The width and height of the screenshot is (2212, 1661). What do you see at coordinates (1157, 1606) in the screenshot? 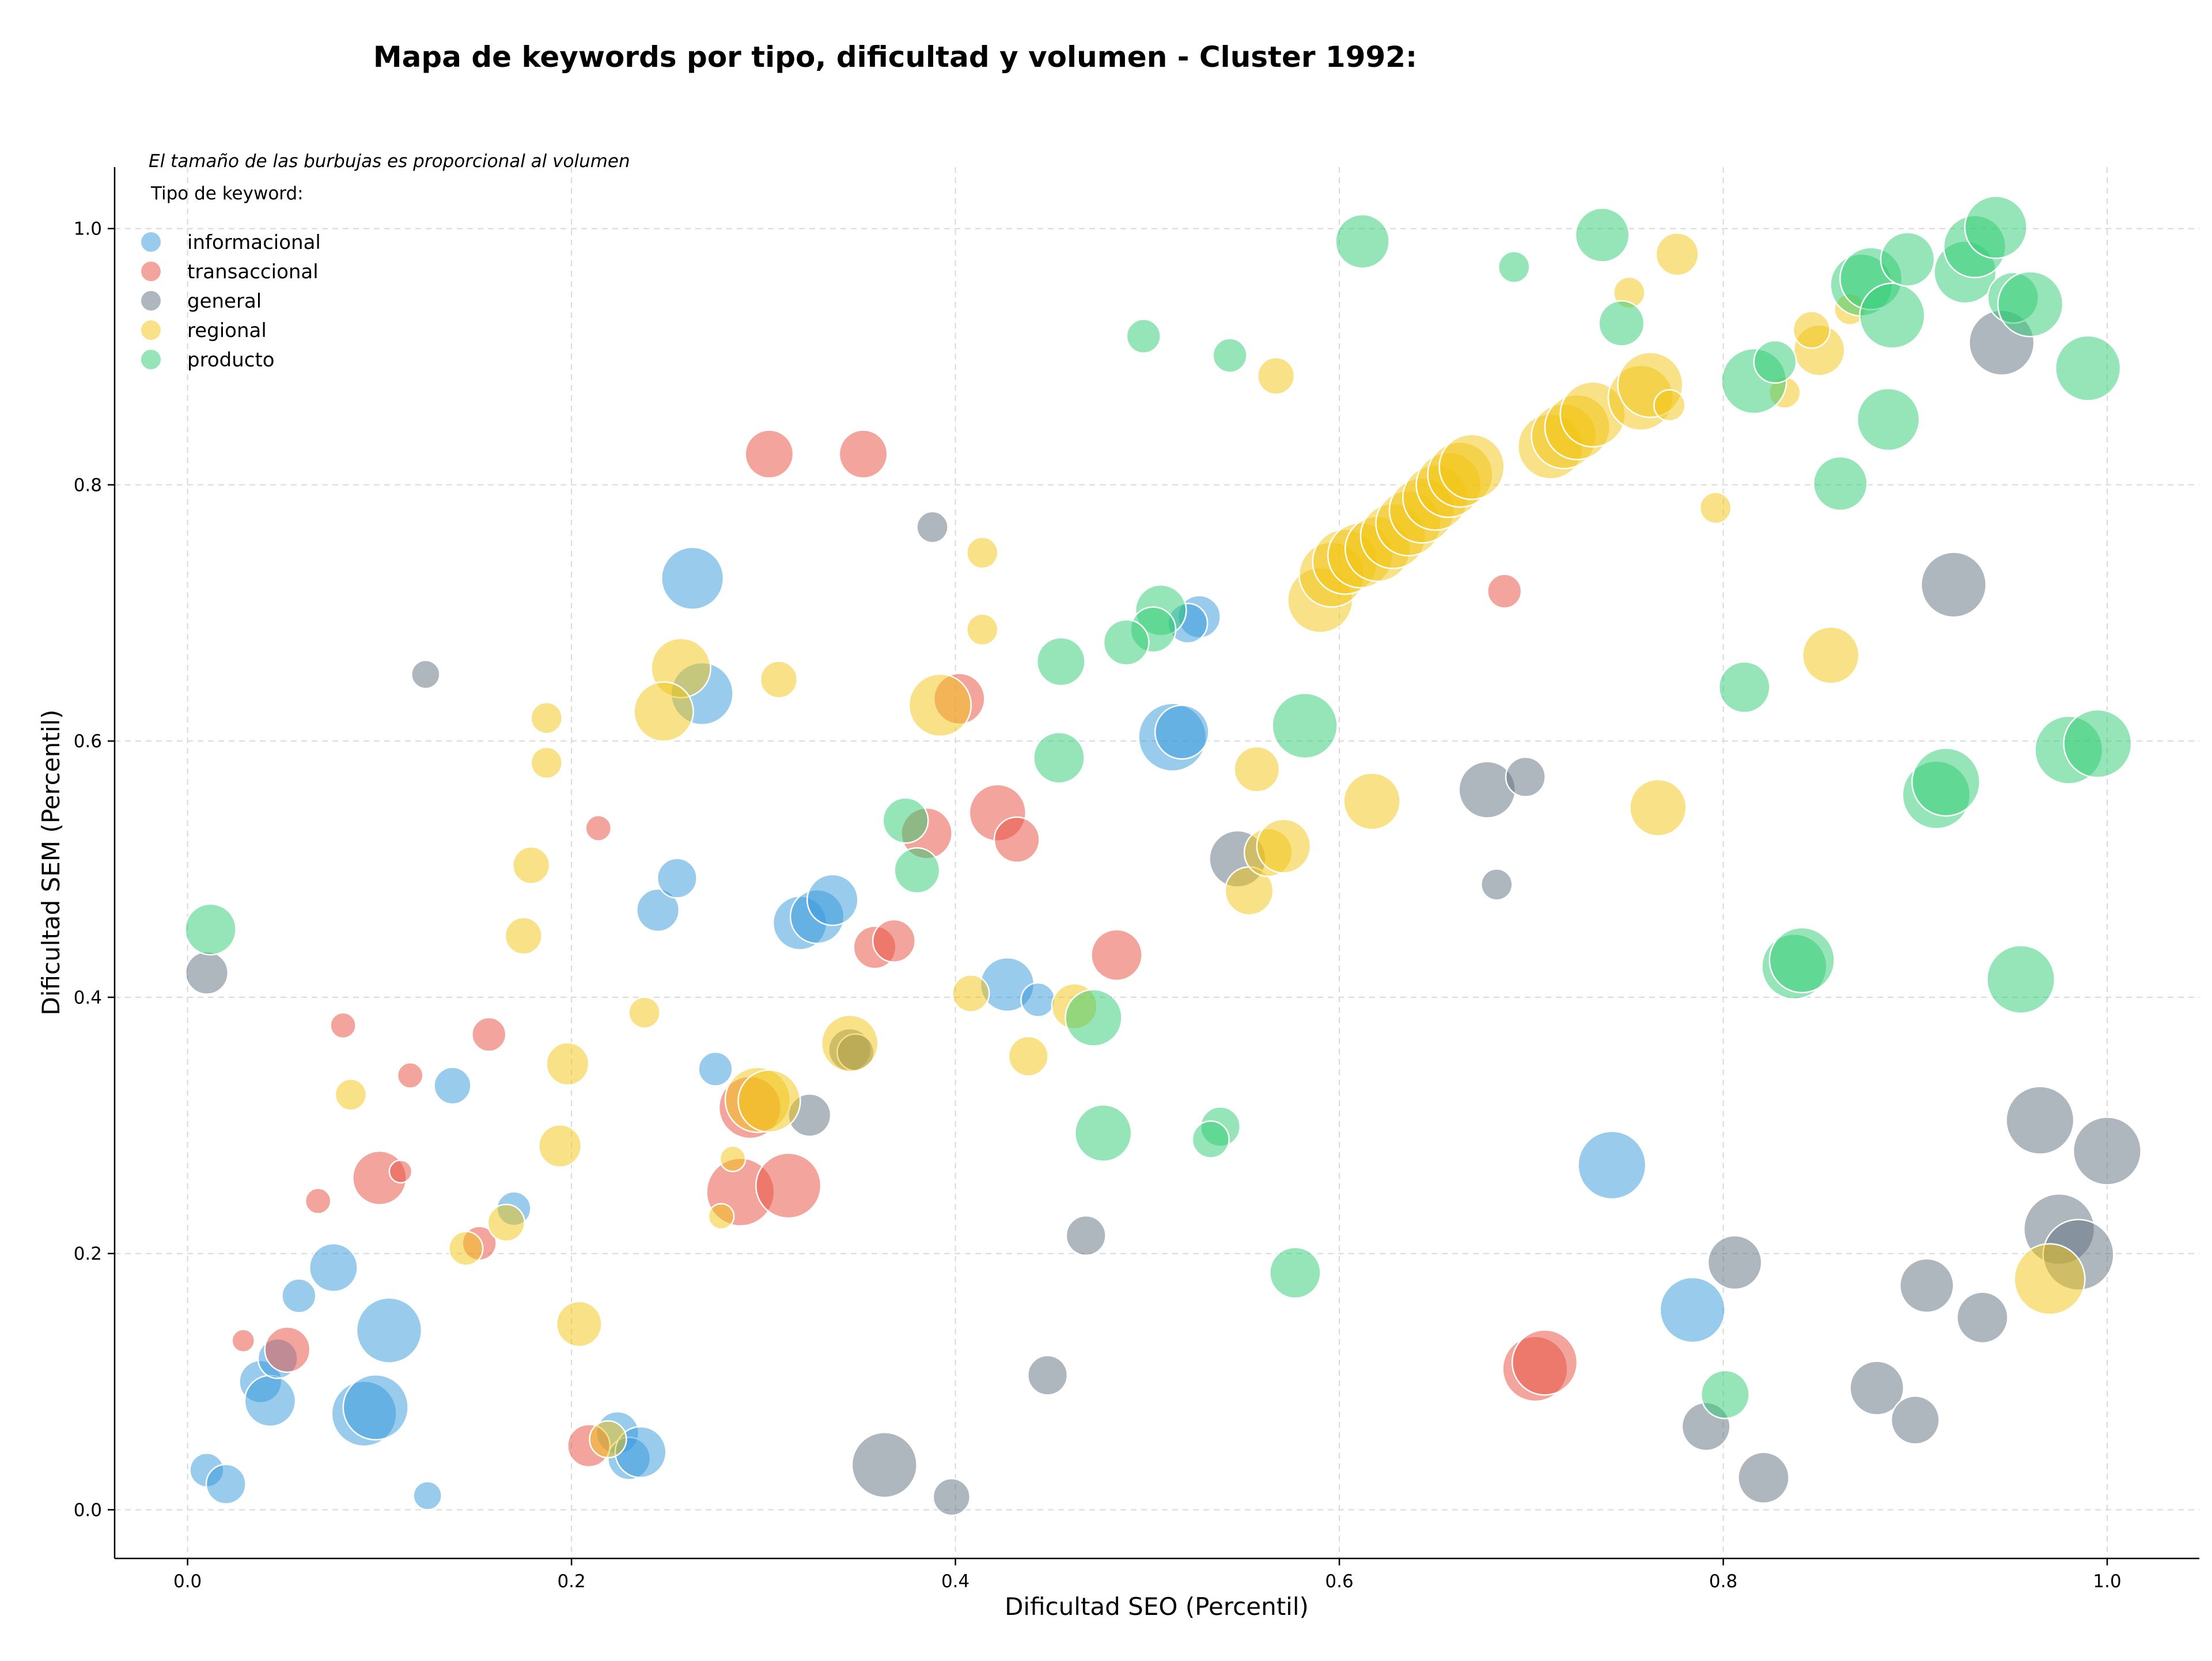
I see `x-axis-label: Dificultad SEO (Percentil)` at bounding box center [1157, 1606].